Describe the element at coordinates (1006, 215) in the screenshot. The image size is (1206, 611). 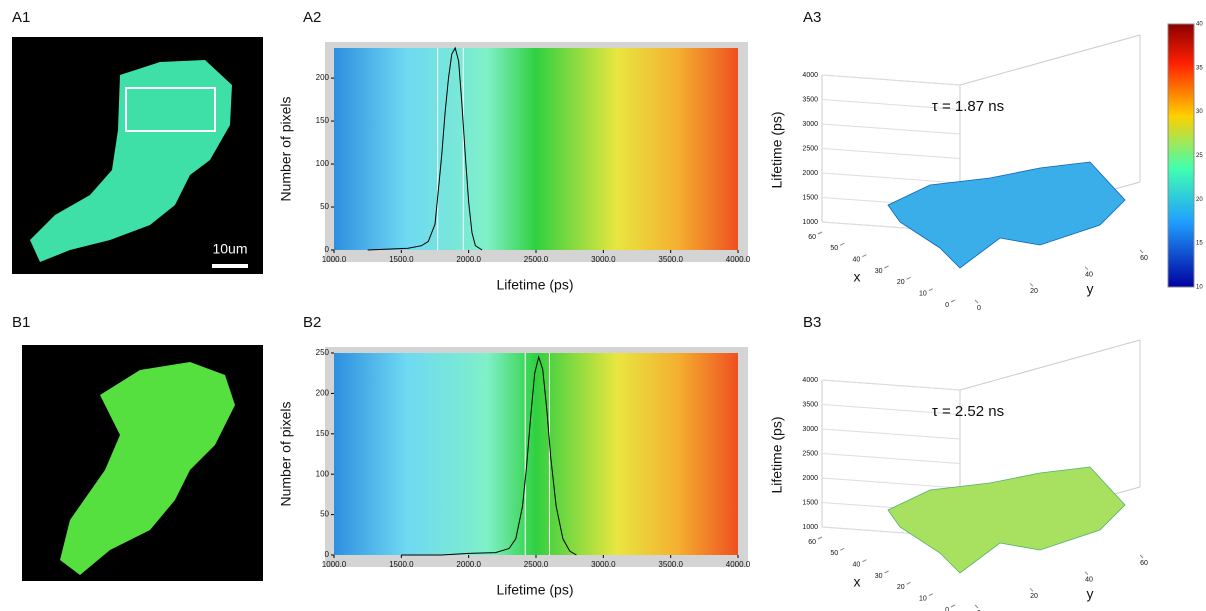
I see `surface` at that location.